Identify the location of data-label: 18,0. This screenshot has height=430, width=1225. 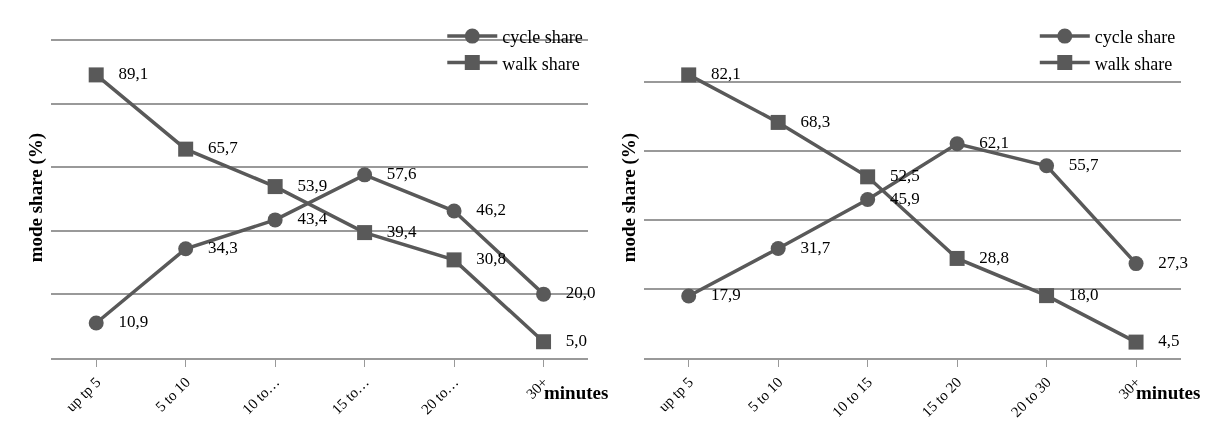
(1083, 294).